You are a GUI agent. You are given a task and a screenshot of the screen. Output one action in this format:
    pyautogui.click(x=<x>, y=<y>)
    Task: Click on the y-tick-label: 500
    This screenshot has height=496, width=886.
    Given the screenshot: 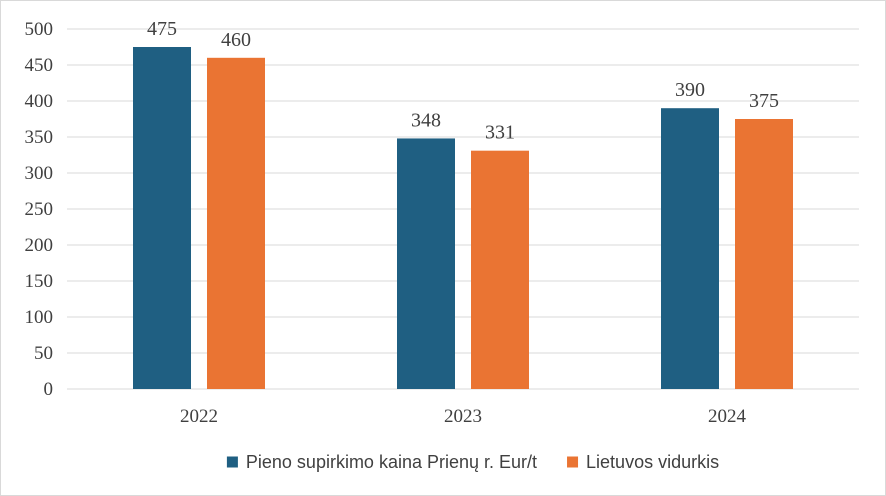 What is the action you would take?
    pyautogui.click(x=39, y=29)
    